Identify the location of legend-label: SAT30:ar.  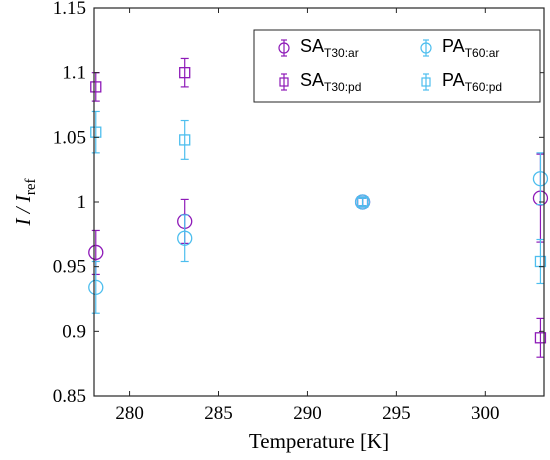
(329, 48).